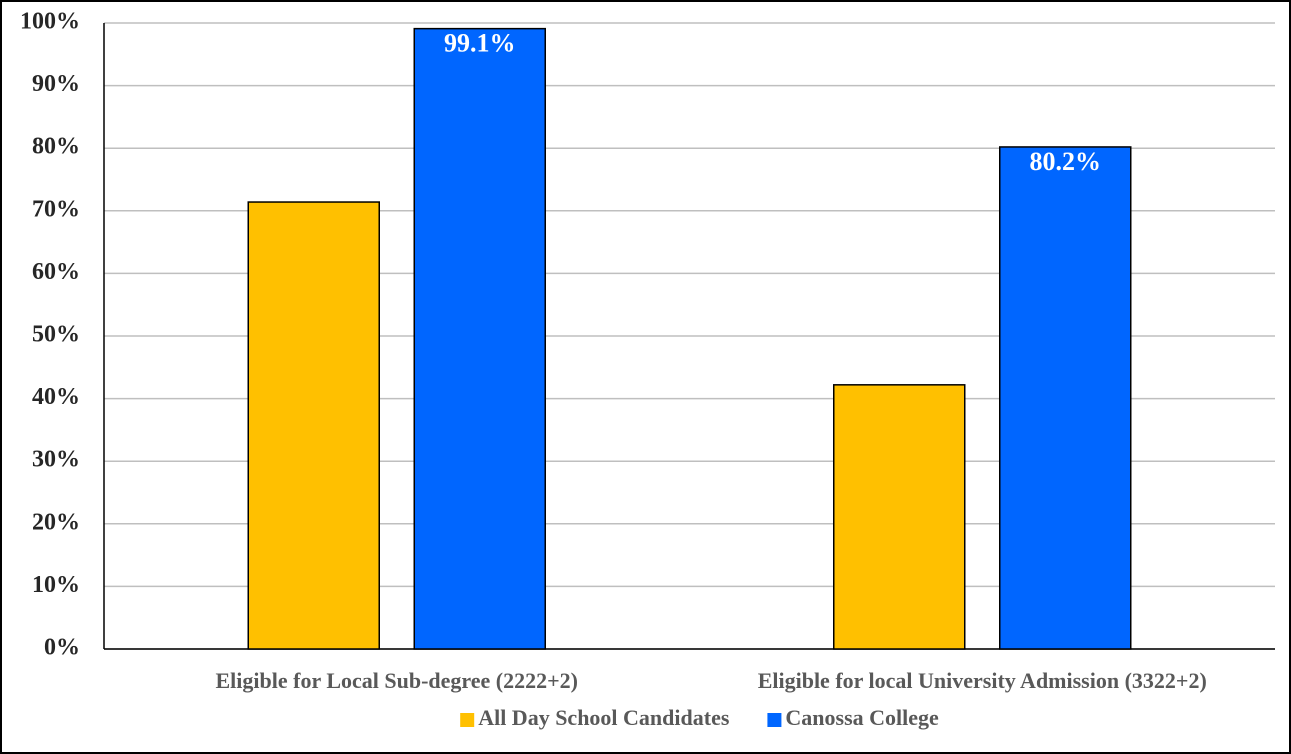 The width and height of the screenshot is (1291, 754). Describe the element at coordinates (56, 147) in the screenshot. I see `y-tick-label: 80%` at that location.